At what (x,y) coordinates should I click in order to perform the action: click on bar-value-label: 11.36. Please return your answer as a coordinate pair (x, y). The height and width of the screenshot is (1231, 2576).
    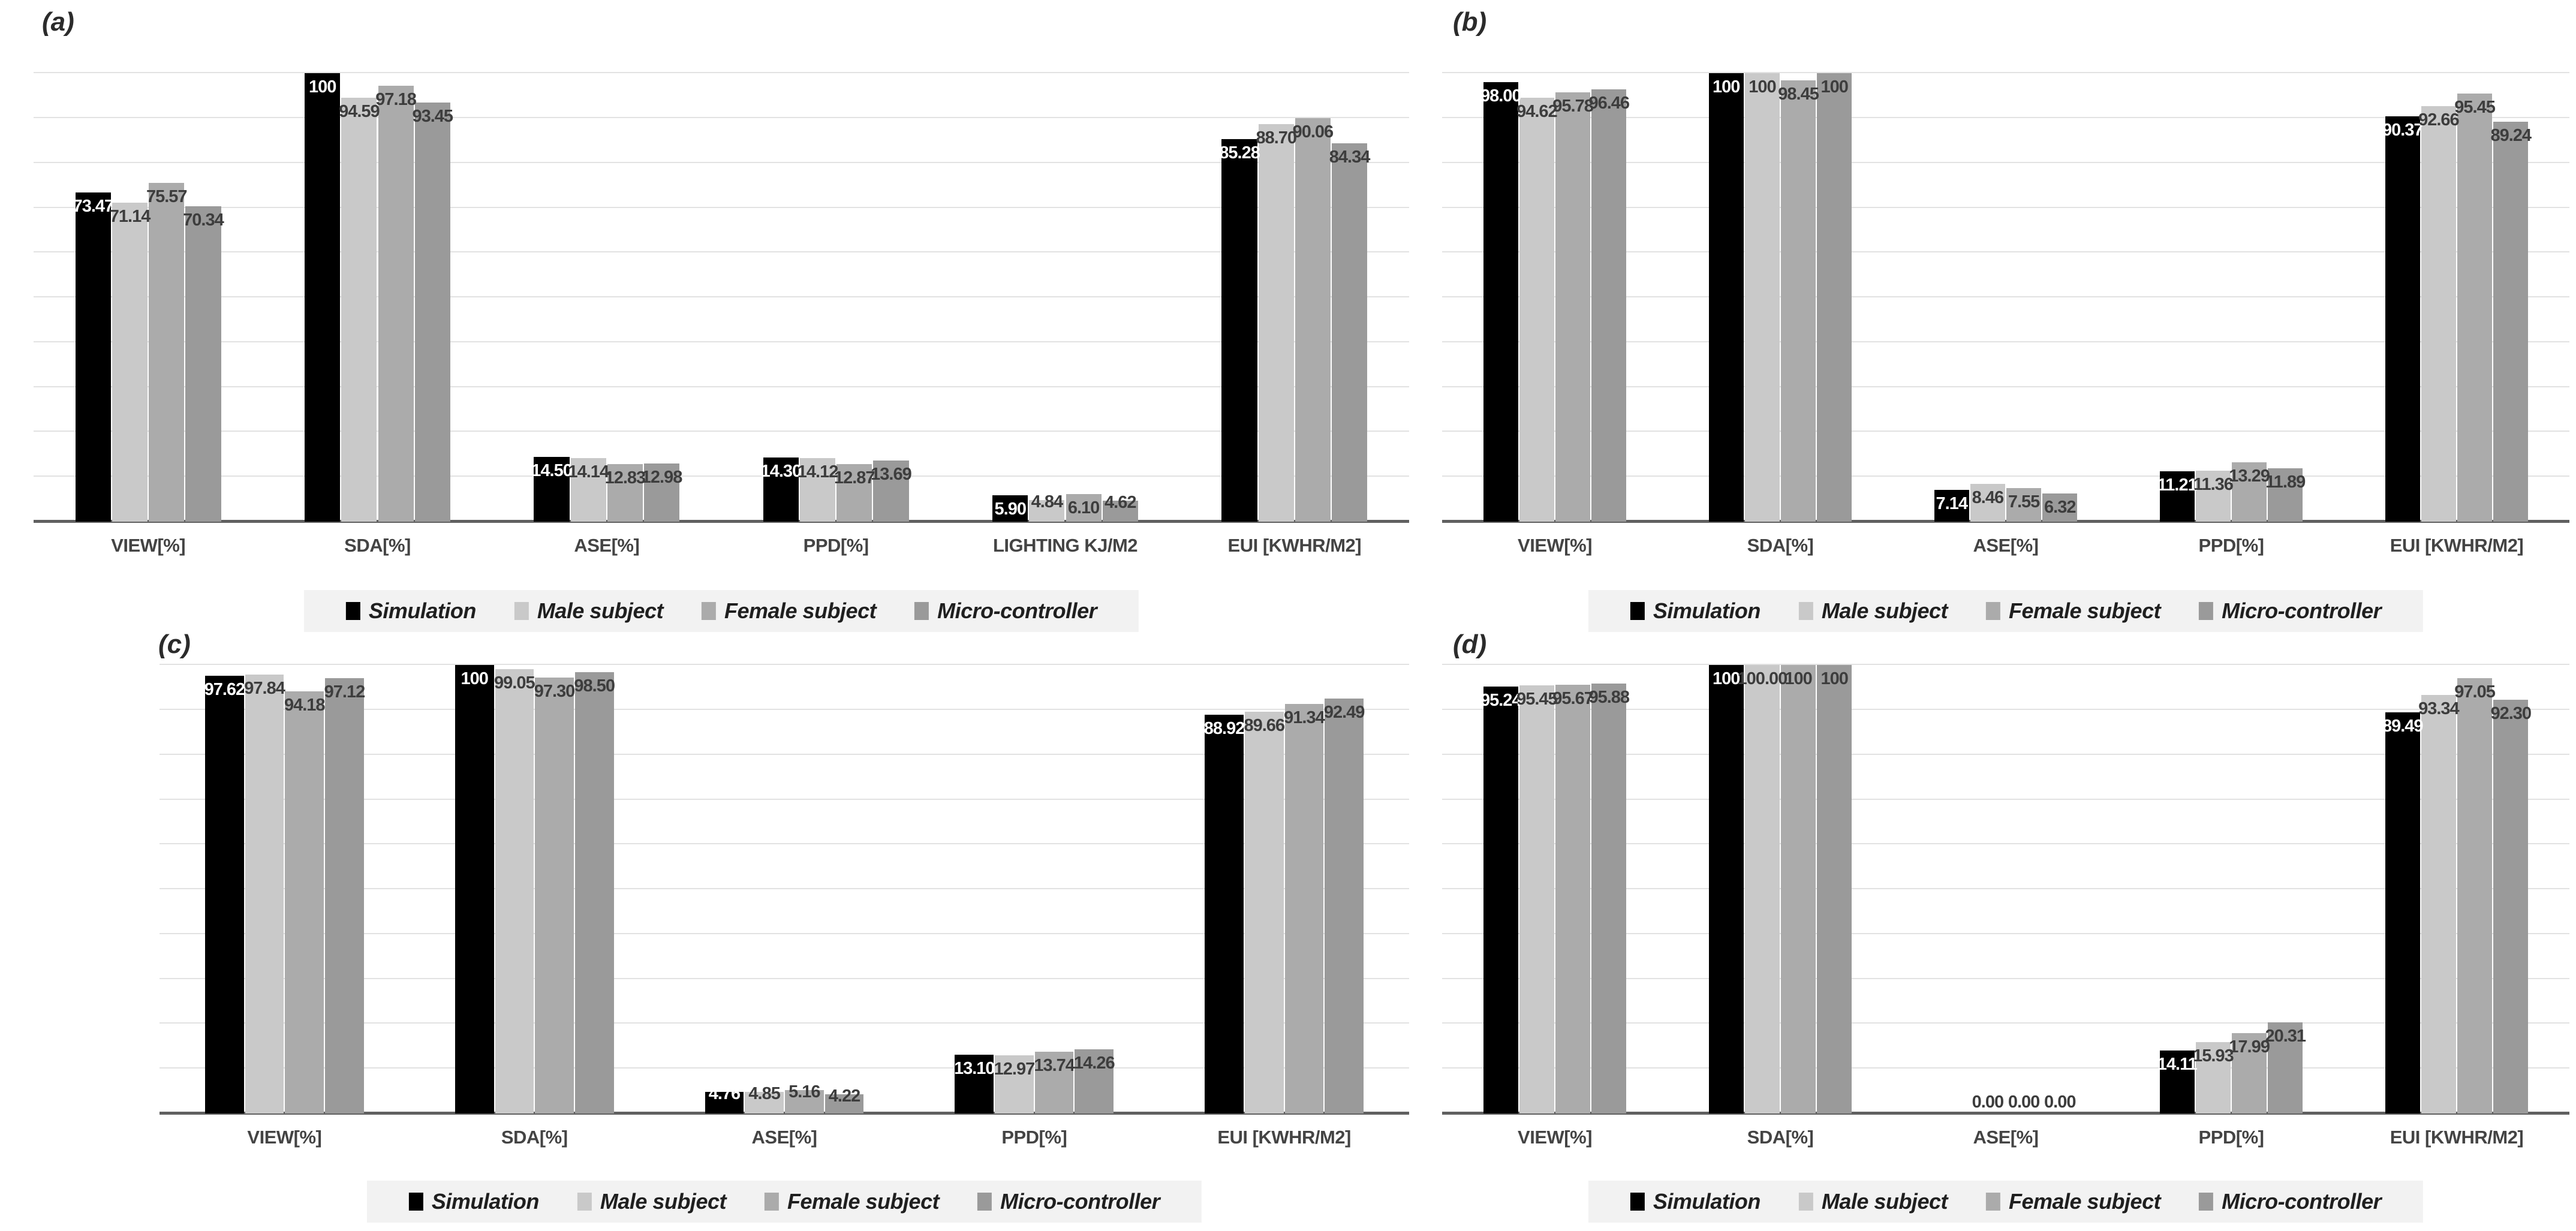
    Looking at the image, I should click on (2213, 485).